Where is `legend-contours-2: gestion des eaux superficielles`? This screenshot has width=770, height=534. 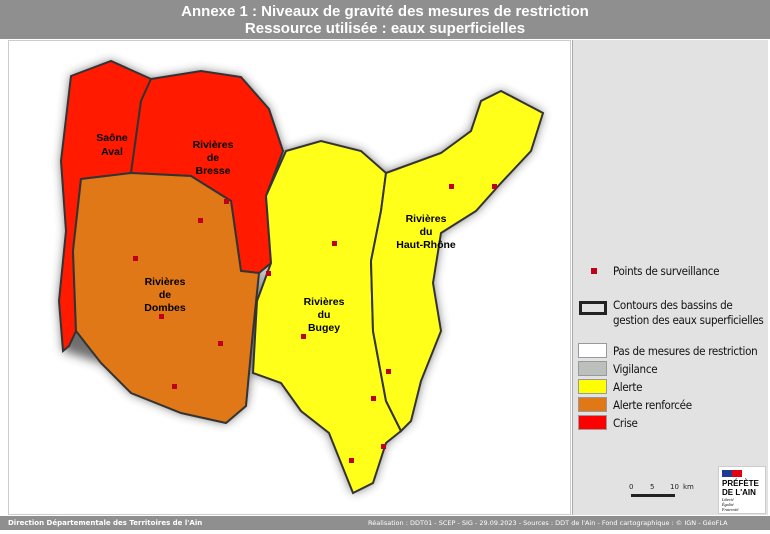
legend-contours-2: gestion des eaux superficielles is located at coordinates (688, 320).